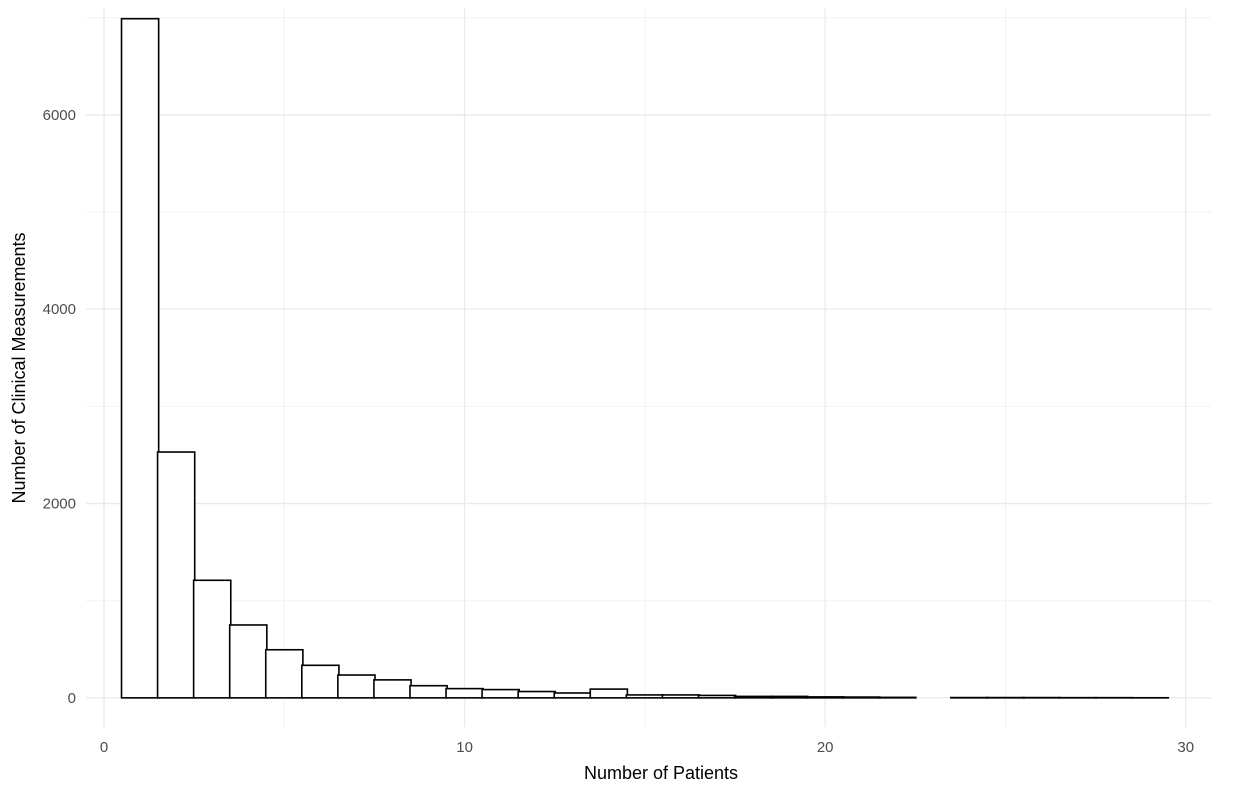 Image resolution: width=1241 pixels, height=788 pixels. What do you see at coordinates (825, 747) in the screenshot?
I see `x-tick-label: 20` at bounding box center [825, 747].